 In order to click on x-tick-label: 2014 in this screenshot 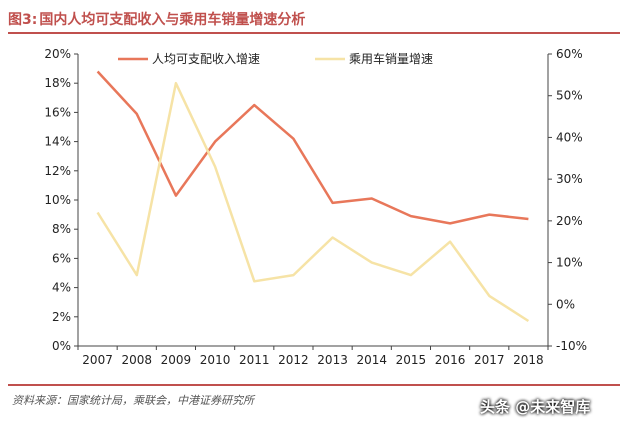, I will do `click(371, 360)`.